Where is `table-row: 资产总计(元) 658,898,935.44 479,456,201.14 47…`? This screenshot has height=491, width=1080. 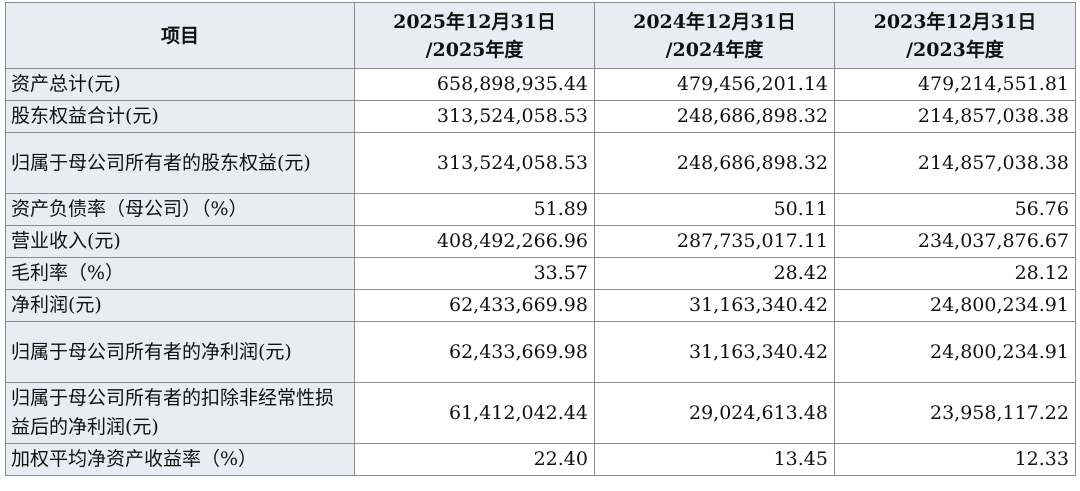 table-row: 资产总计(元) 658,898,935.44 479,456,201.14 47… is located at coordinates (540, 84).